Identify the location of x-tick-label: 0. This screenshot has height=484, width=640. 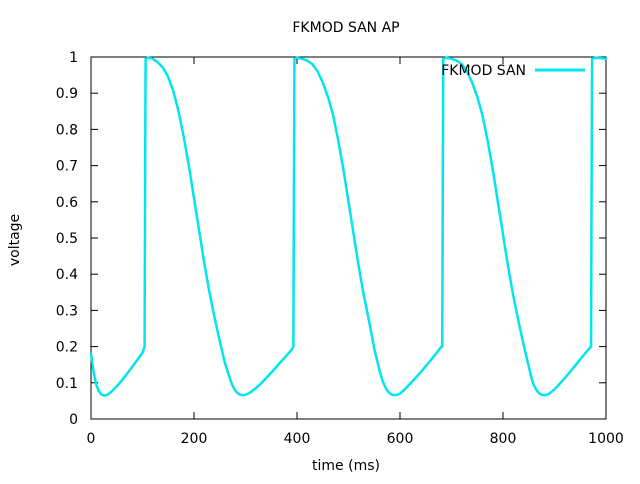
(91, 439).